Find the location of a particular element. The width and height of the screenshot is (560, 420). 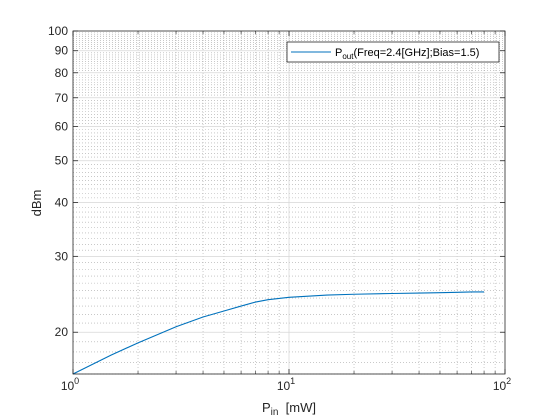

x-tick-labels: 10⁰ 10¹ 10² is located at coordinates (286, 384).